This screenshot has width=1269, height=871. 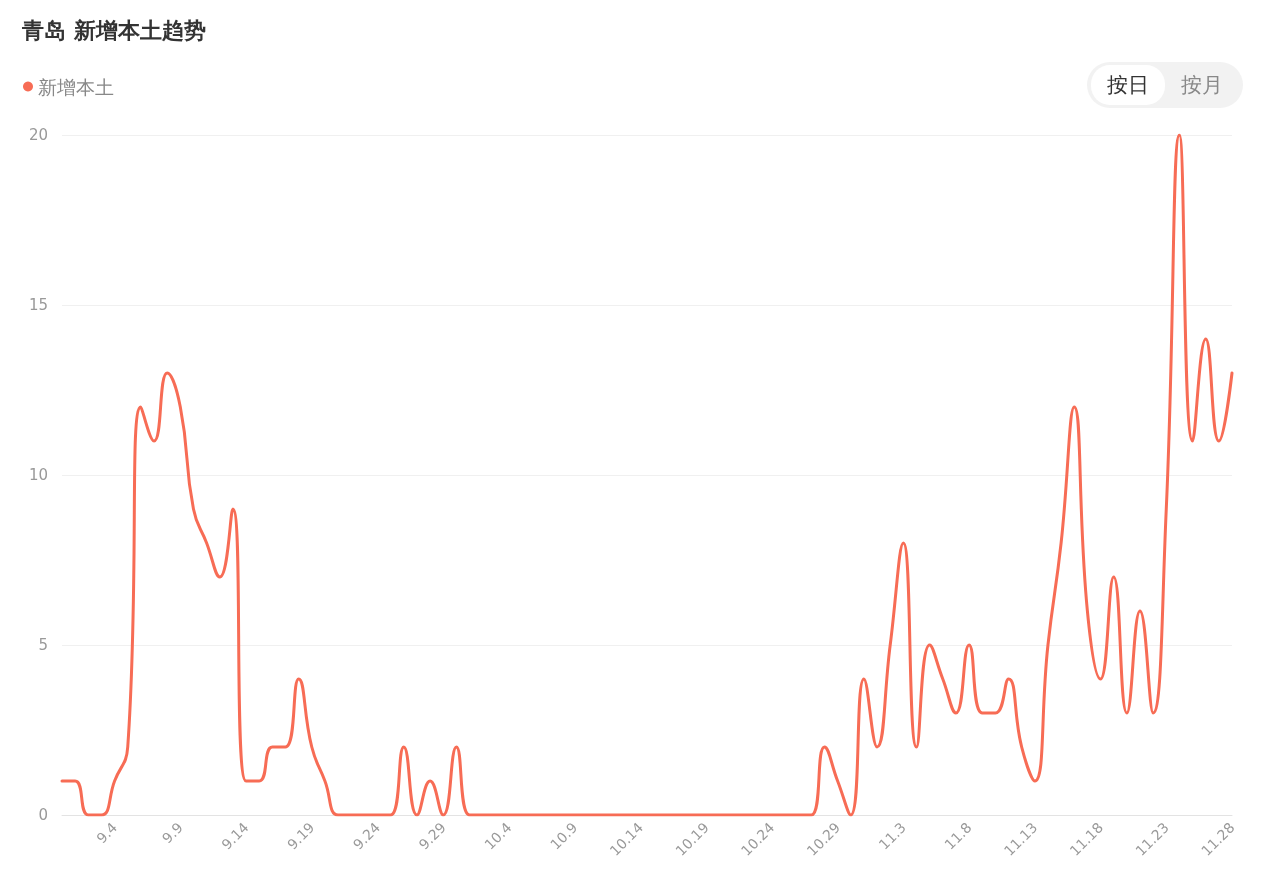 What do you see at coordinates (38, 135) in the screenshot?
I see `y-tick-label: 20` at bounding box center [38, 135].